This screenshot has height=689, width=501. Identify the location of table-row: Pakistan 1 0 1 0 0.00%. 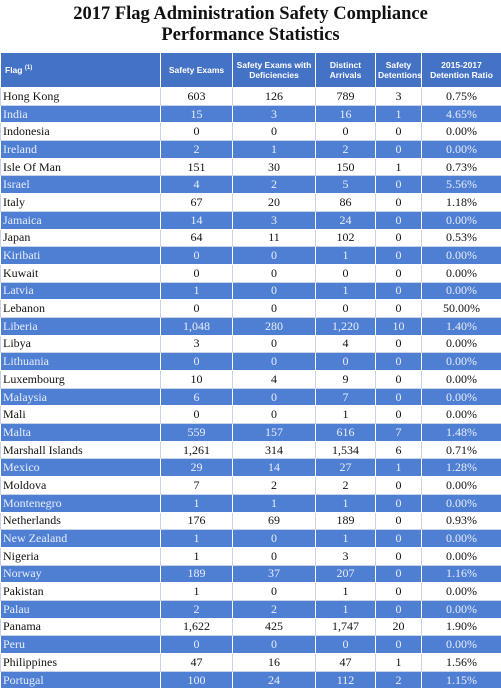
(250, 591).